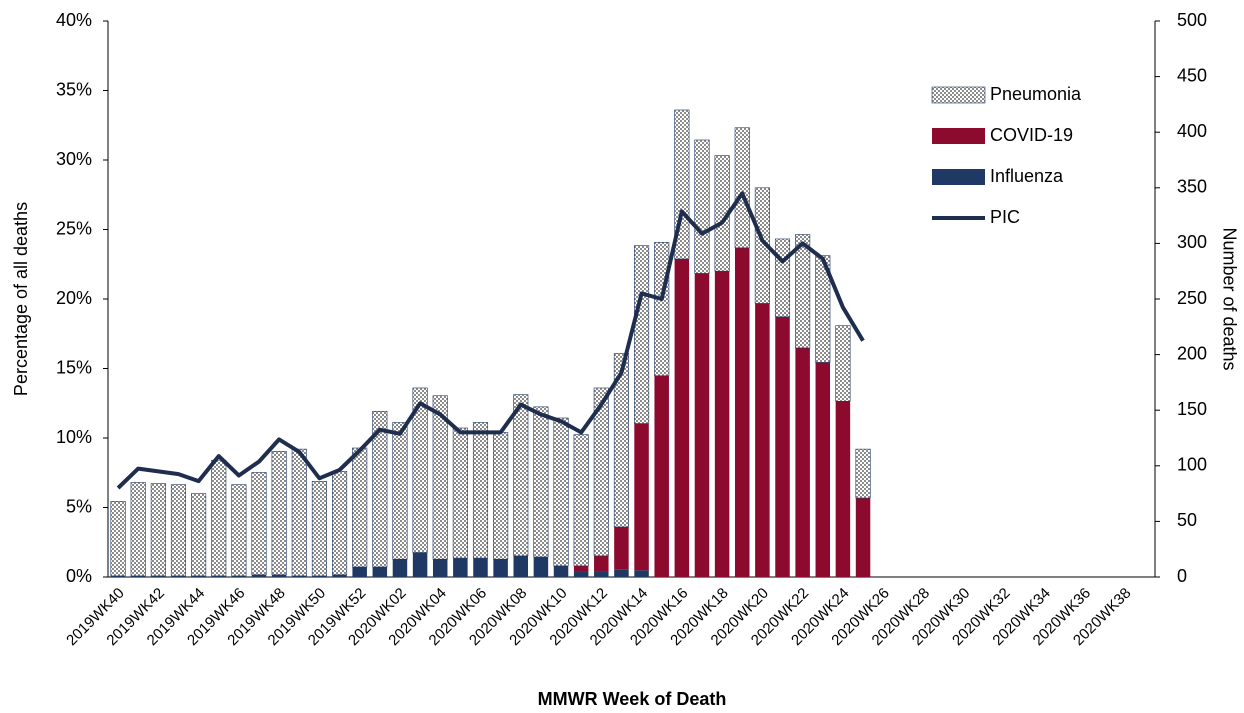 This screenshot has width=1244, height=713. Describe the element at coordinates (21, 299) in the screenshot. I see `y-axis-title: Percentage of all deaths` at that location.